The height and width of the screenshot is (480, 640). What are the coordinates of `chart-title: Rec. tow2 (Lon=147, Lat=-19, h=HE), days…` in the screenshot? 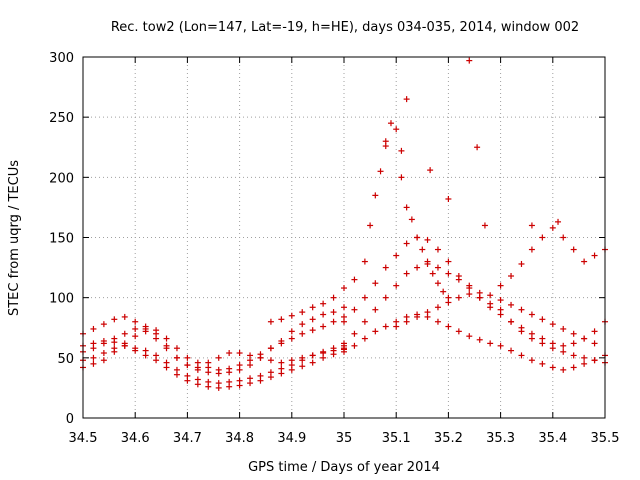 It's located at (345, 27).